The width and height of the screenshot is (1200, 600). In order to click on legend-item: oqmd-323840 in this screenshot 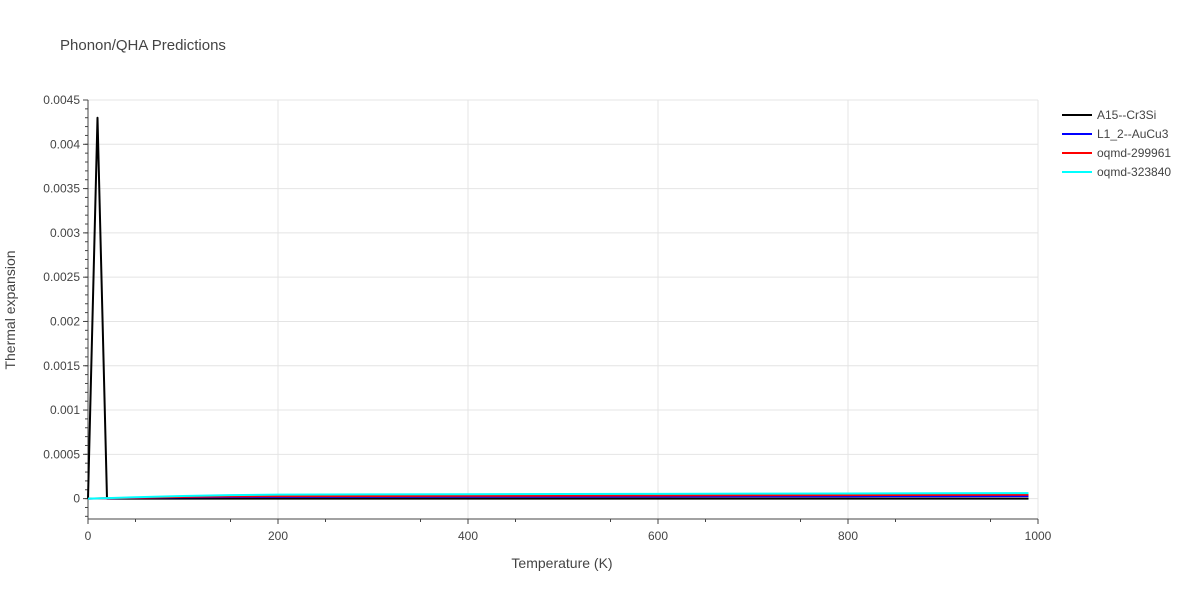, I will do `click(1116, 172)`.